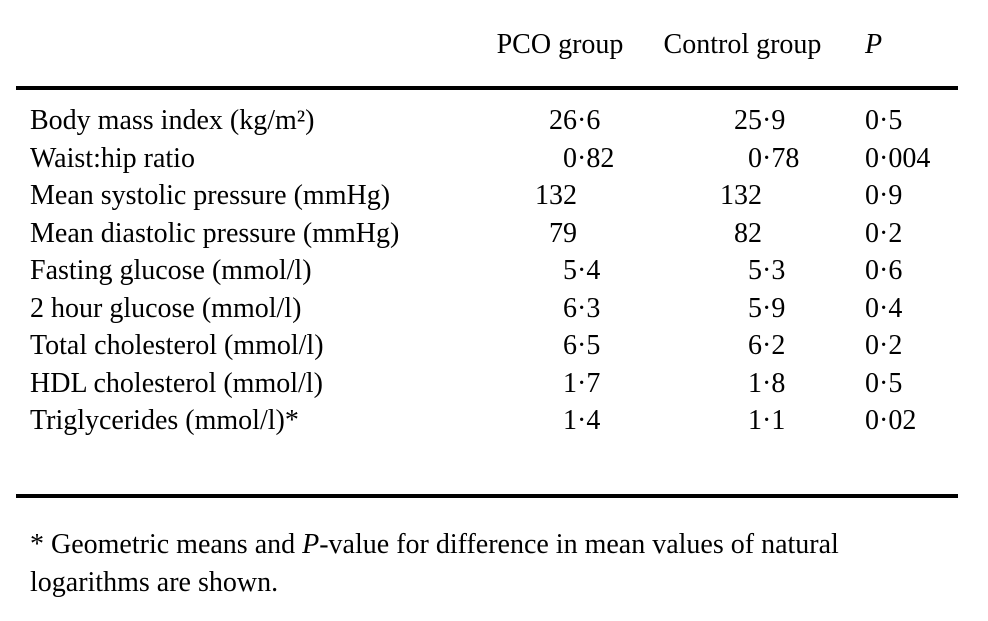  What do you see at coordinates (166, 308) in the screenshot?
I see `row-label: 2 hour glucose (mmol/l)` at bounding box center [166, 308].